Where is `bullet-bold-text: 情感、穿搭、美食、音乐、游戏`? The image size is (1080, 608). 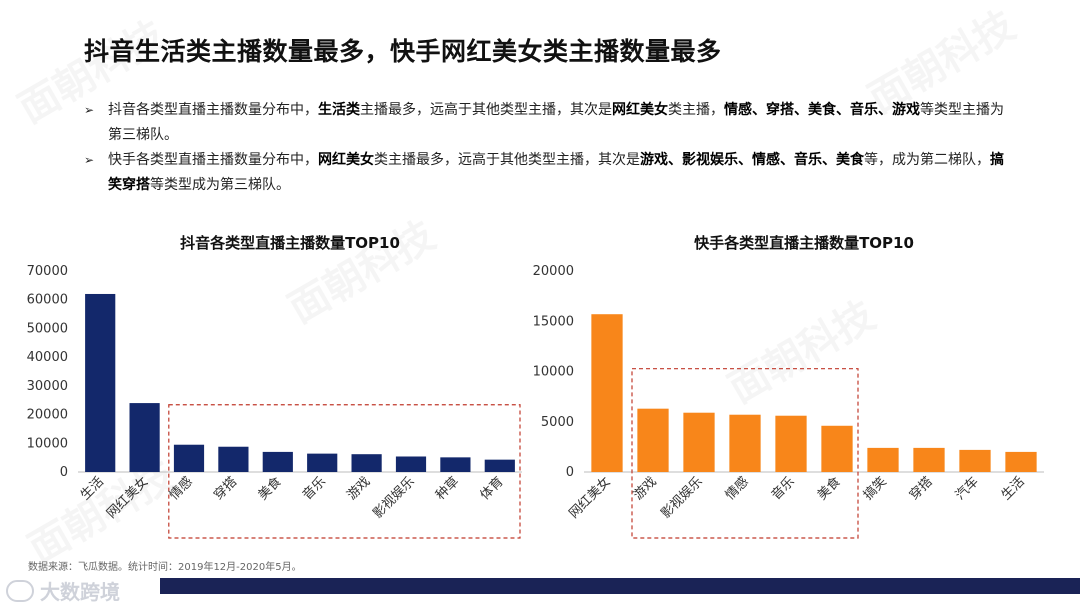 bullet-bold-text: 情感、穿搭、美食、音乐、游戏 is located at coordinates (822, 110).